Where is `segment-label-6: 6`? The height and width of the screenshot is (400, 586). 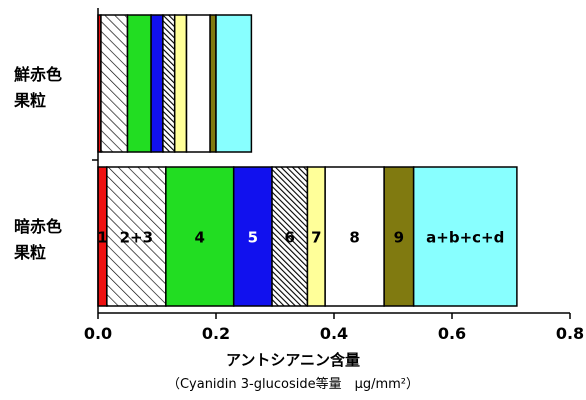
segment-label-6: 6 is located at coordinates (290, 238).